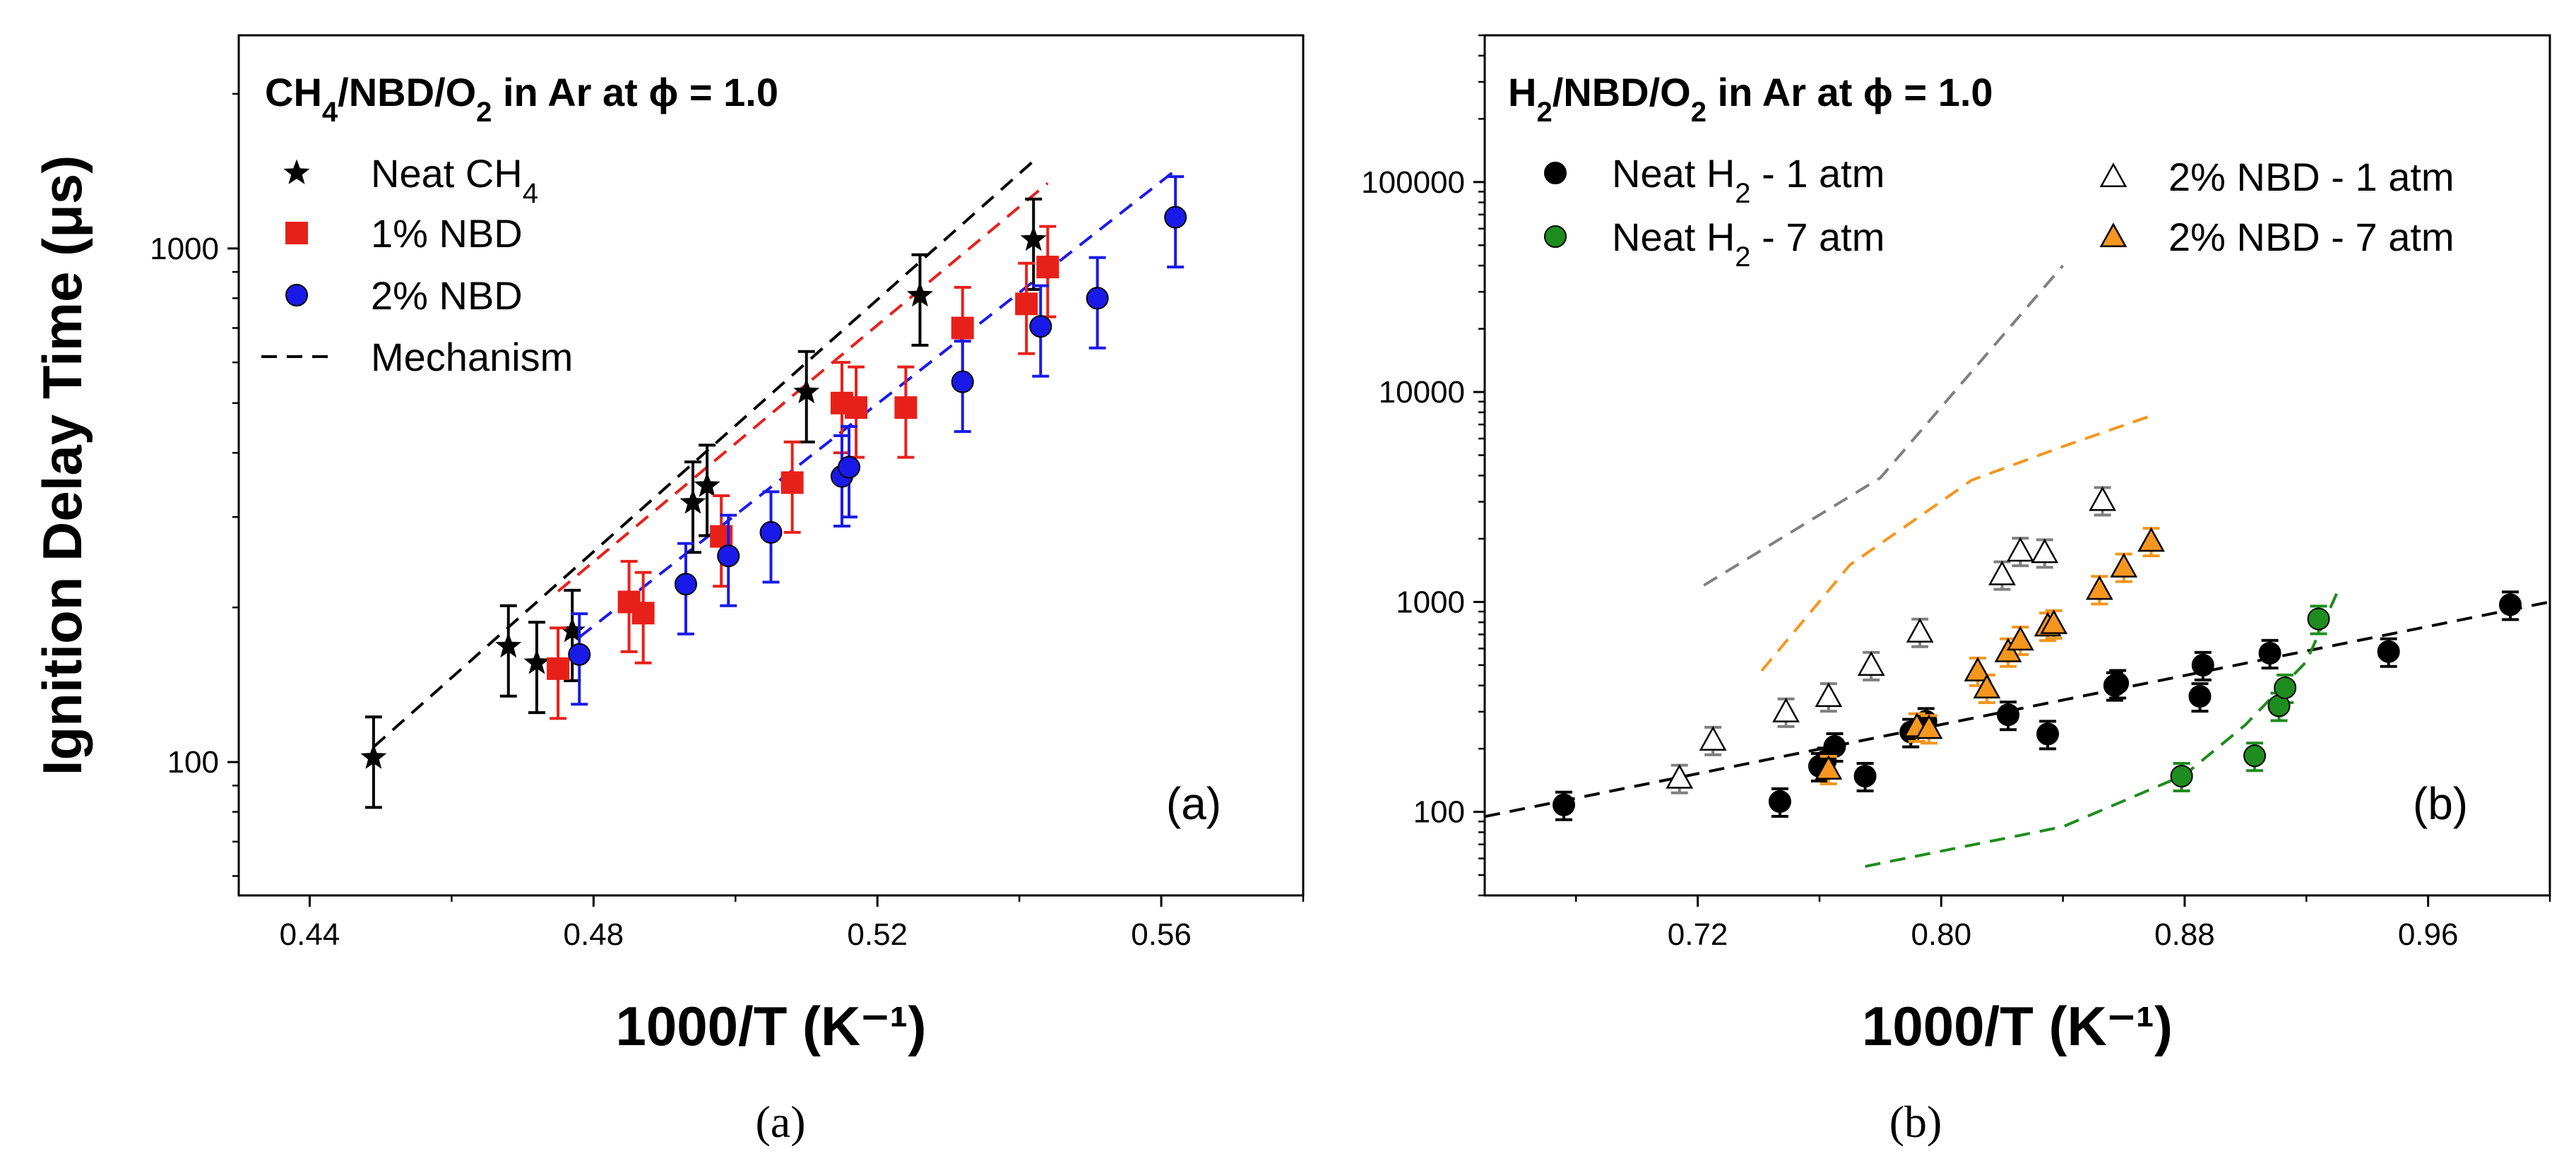 The height and width of the screenshot is (1168, 2576). Describe the element at coordinates (1622, 92) in the screenshot. I see `chart-title-part: /NBD/O` at that location.